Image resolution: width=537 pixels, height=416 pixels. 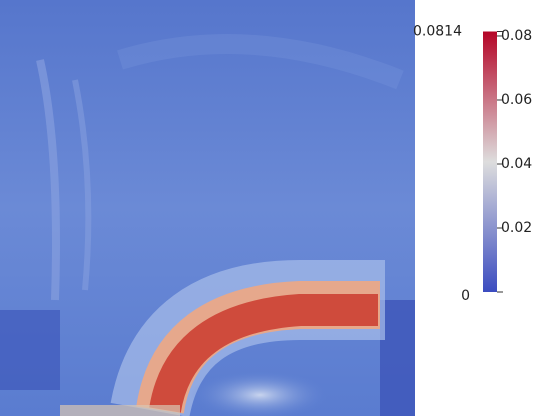 What do you see at coordinates (516, 228) in the screenshot?
I see `tick-label: 0.02` at bounding box center [516, 228].